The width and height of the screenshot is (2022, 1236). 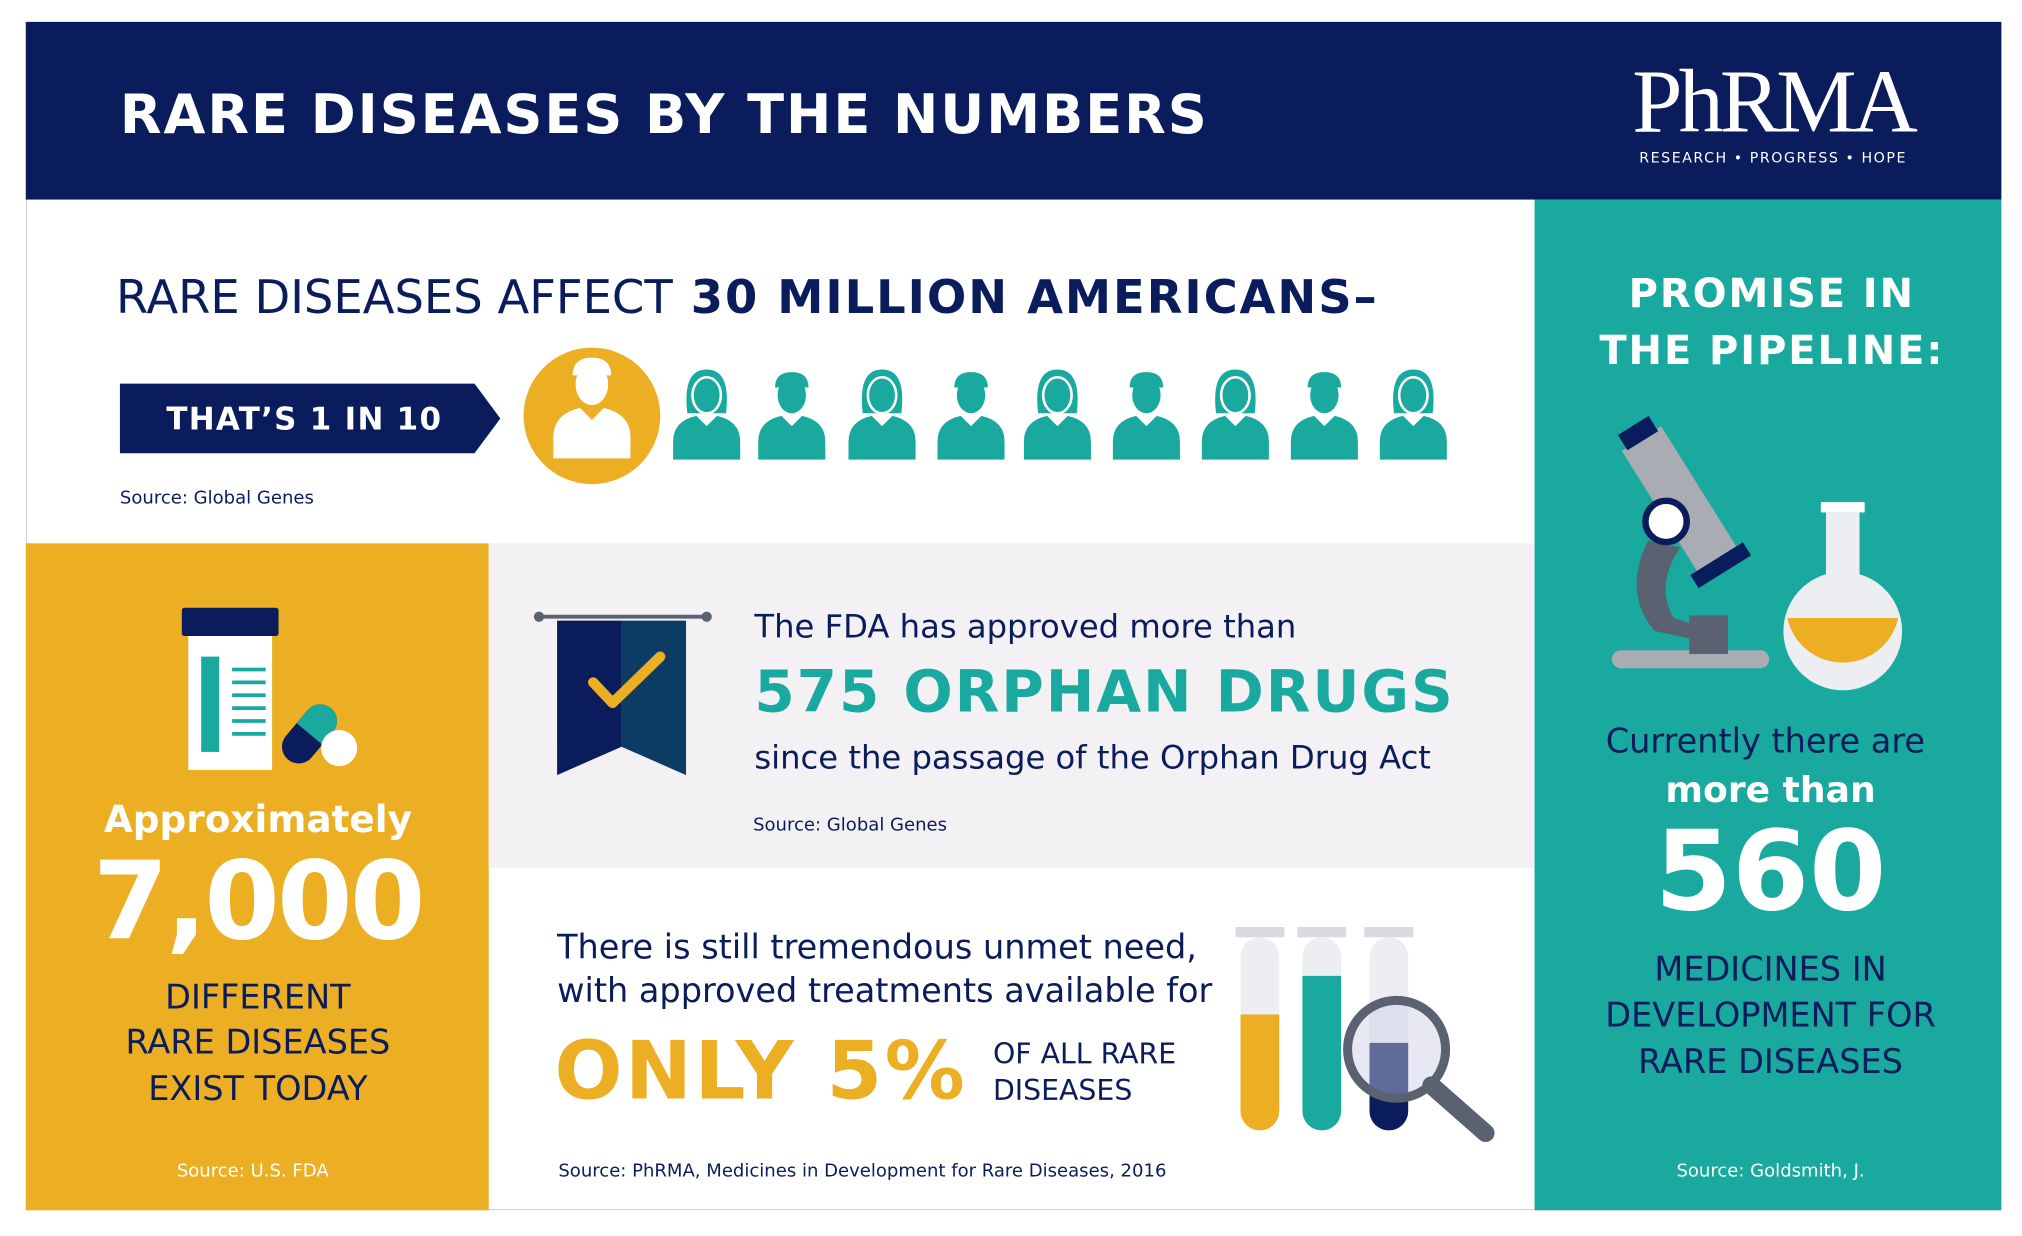 I want to click on affect-emphasis: 30 MILLION AMERICANS–, so click(x=1035, y=297).